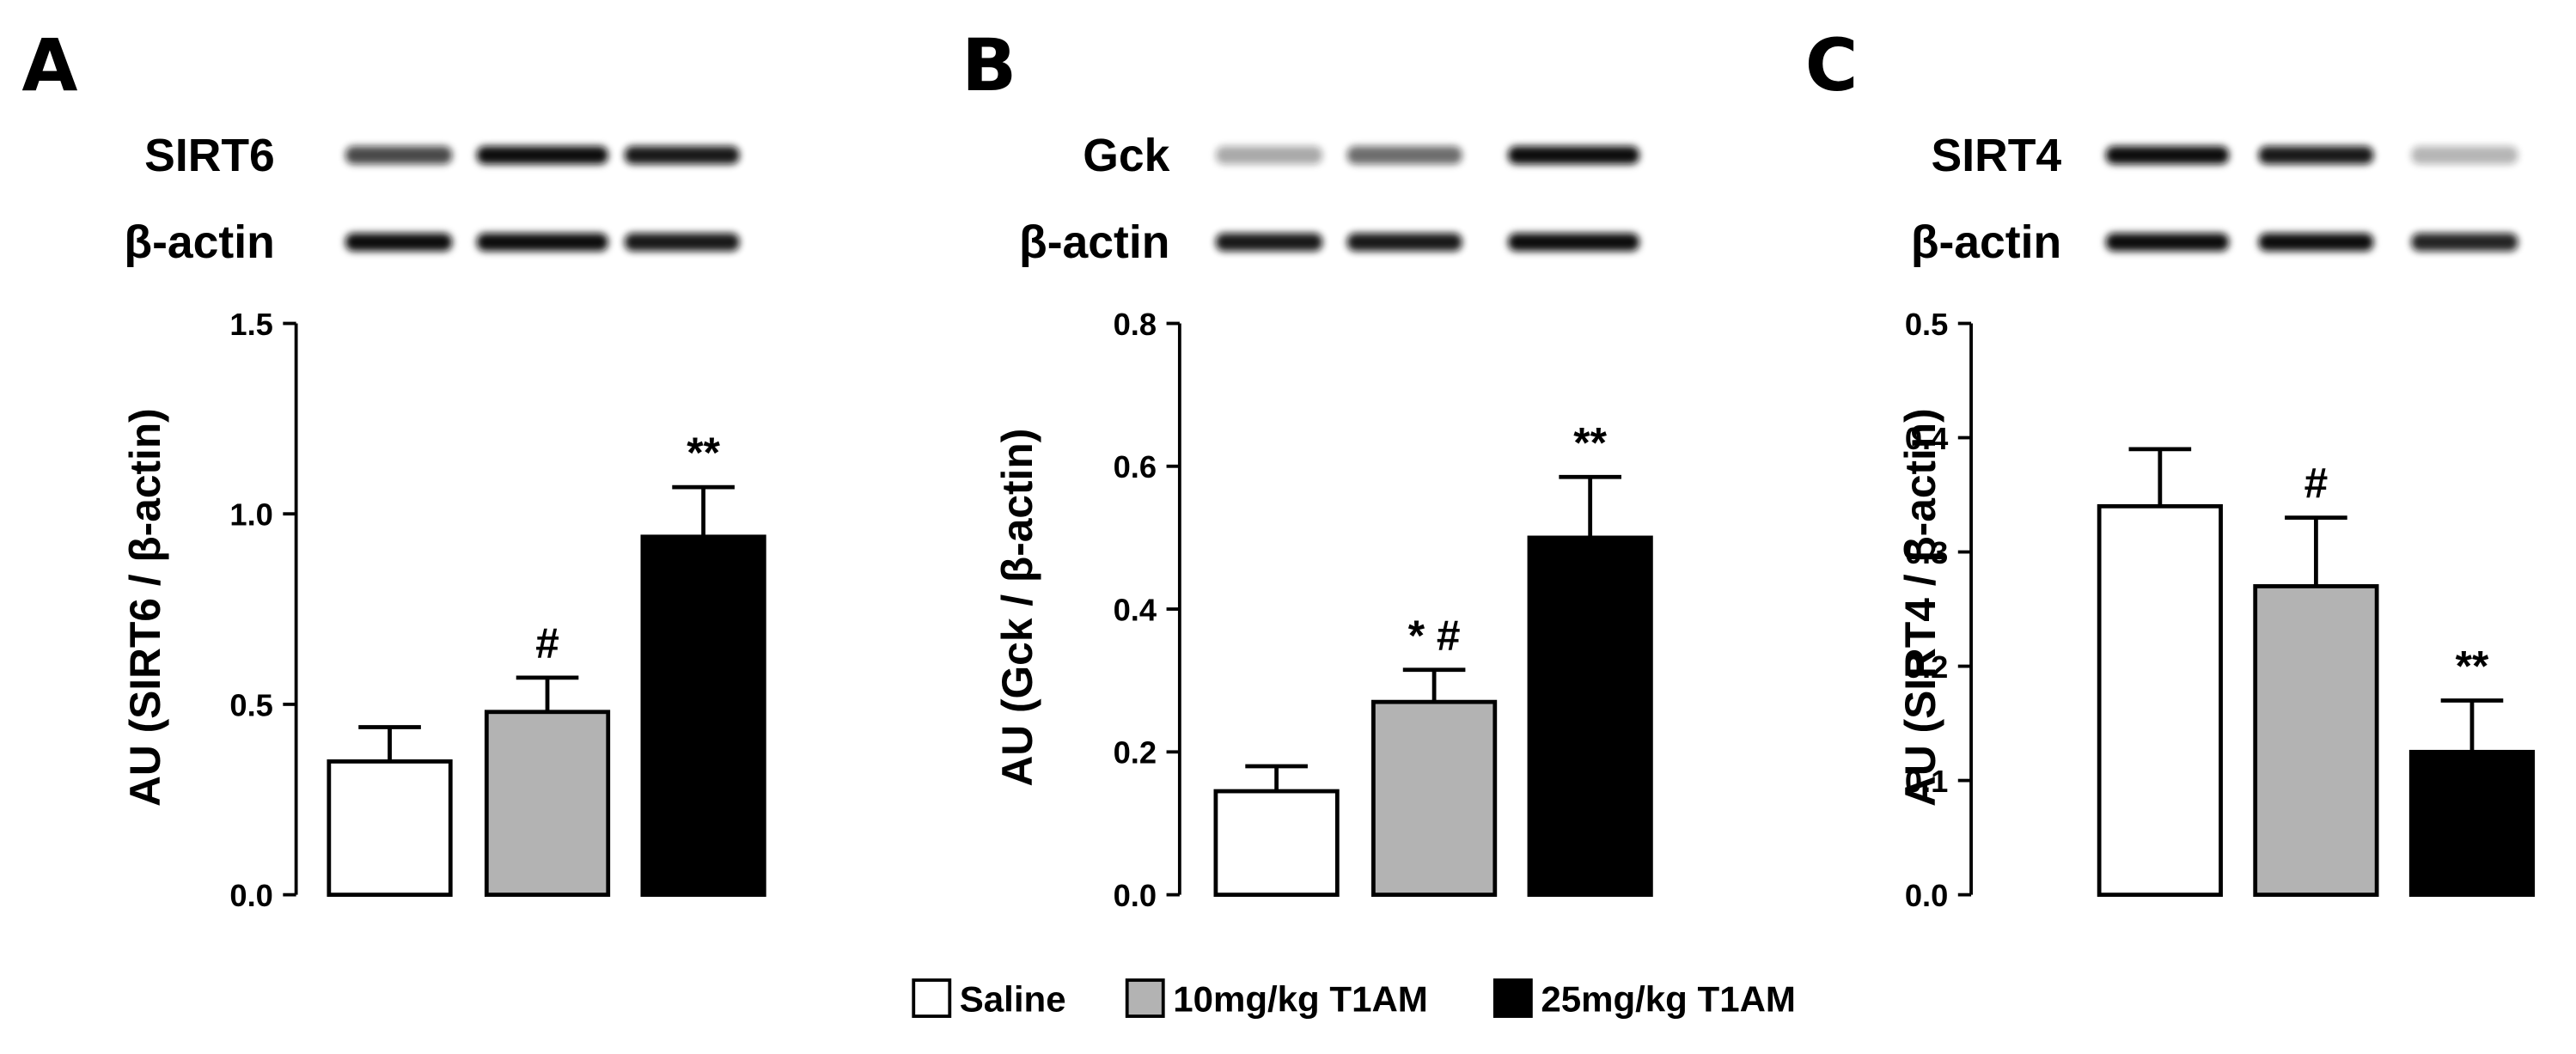  What do you see at coordinates (1997, 156) in the screenshot?
I see `blot-label: SIRT4` at bounding box center [1997, 156].